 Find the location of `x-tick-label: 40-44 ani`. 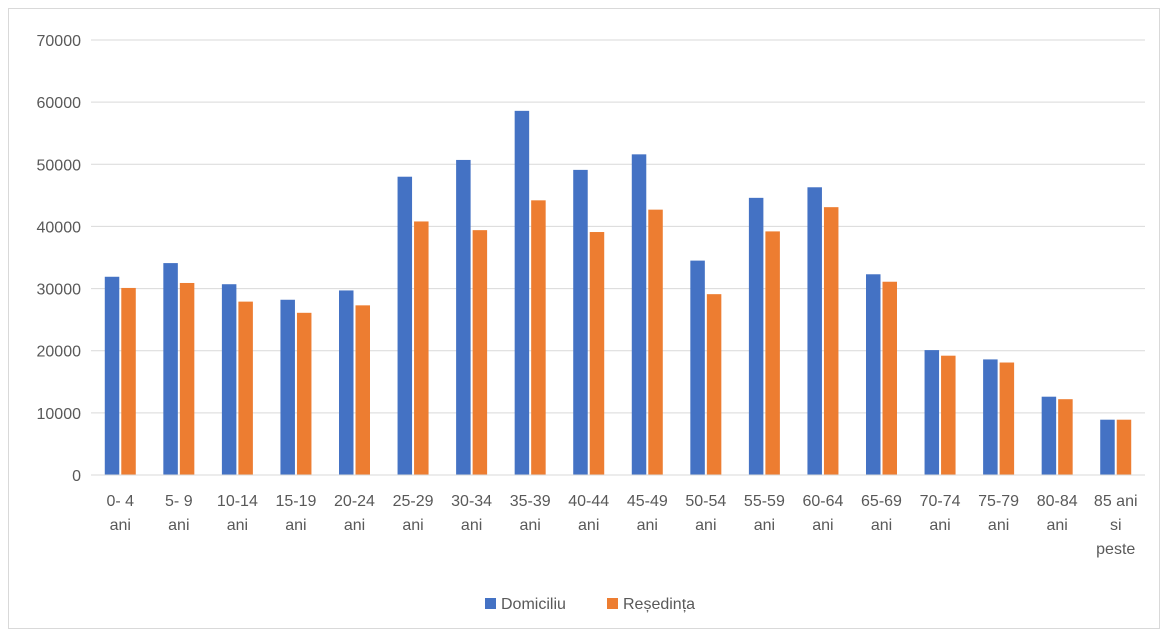

x-tick-label: 40-44 ani is located at coordinates (588, 513).